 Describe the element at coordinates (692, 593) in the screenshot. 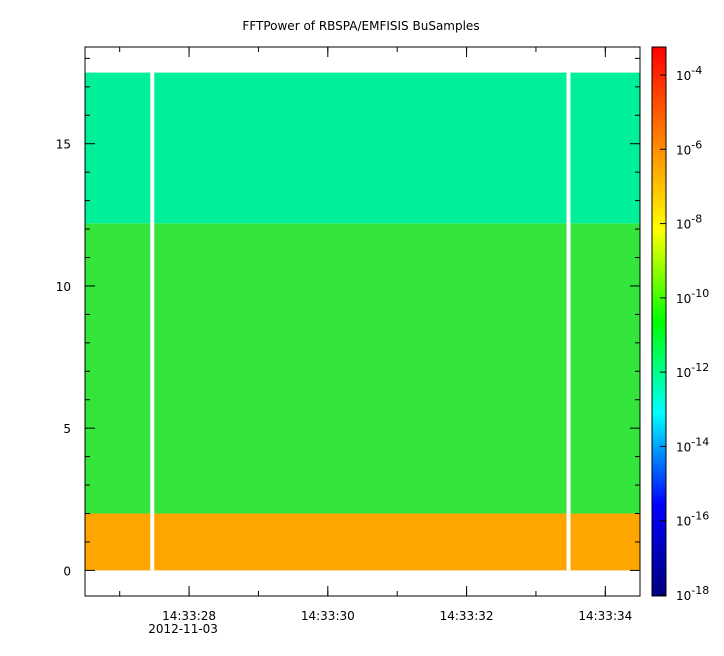

I see `colorbar-tick-label: 10⁻¹⁸` at that location.